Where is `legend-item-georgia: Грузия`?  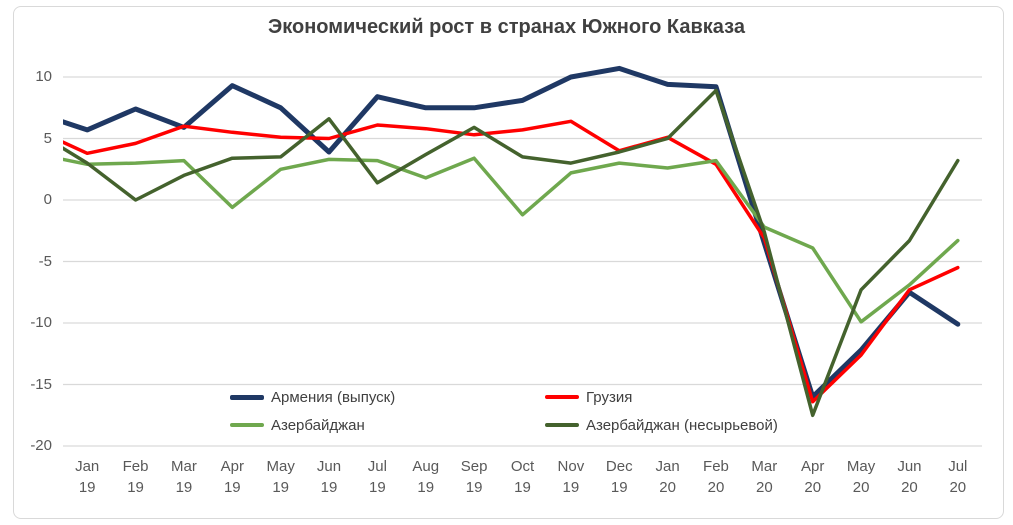
legend-item-georgia: Грузия is located at coordinates (588, 397).